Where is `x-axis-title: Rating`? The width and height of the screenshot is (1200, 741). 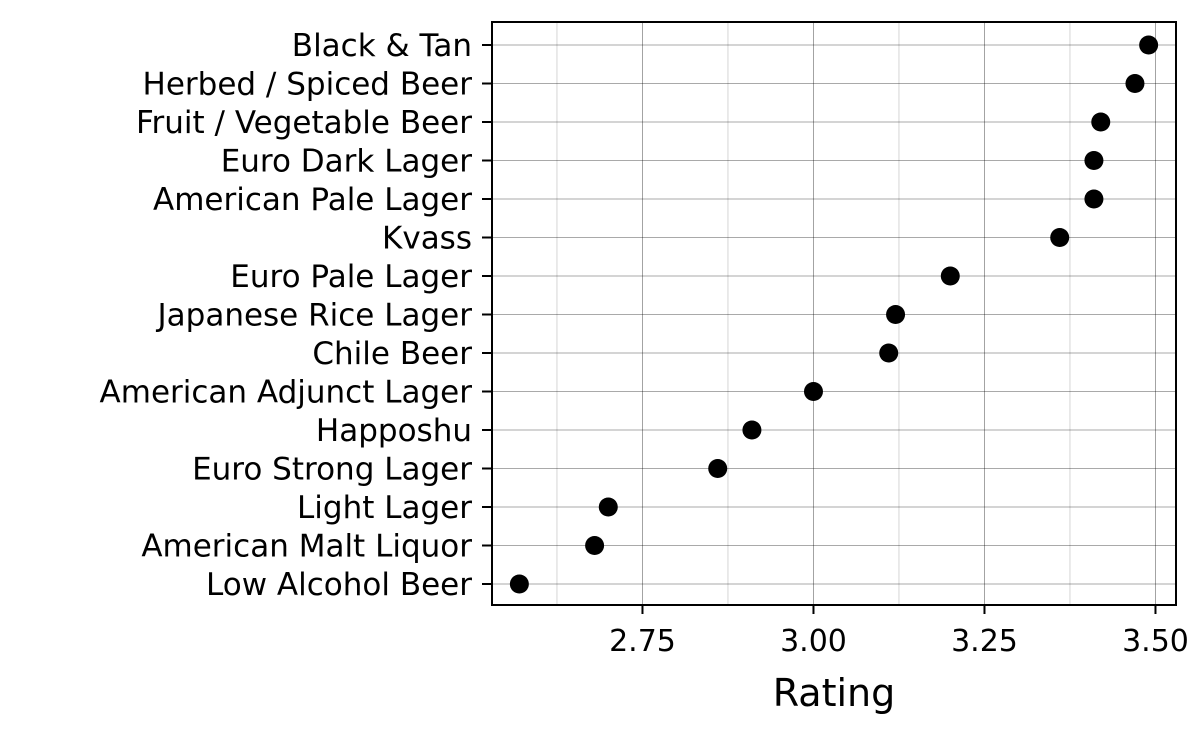 x-axis-title: Rating is located at coordinates (834, 693).